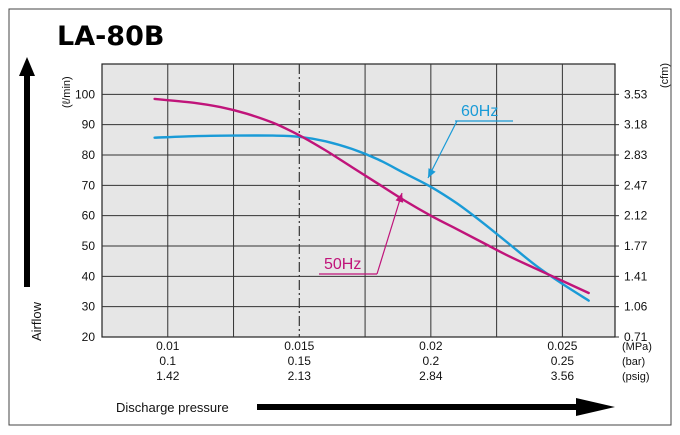 This screenshot has width=680, height=435. Describe the element at coordinates (89, 246) in the screenshot. I see `y-tick-label-left: 50` at that location.